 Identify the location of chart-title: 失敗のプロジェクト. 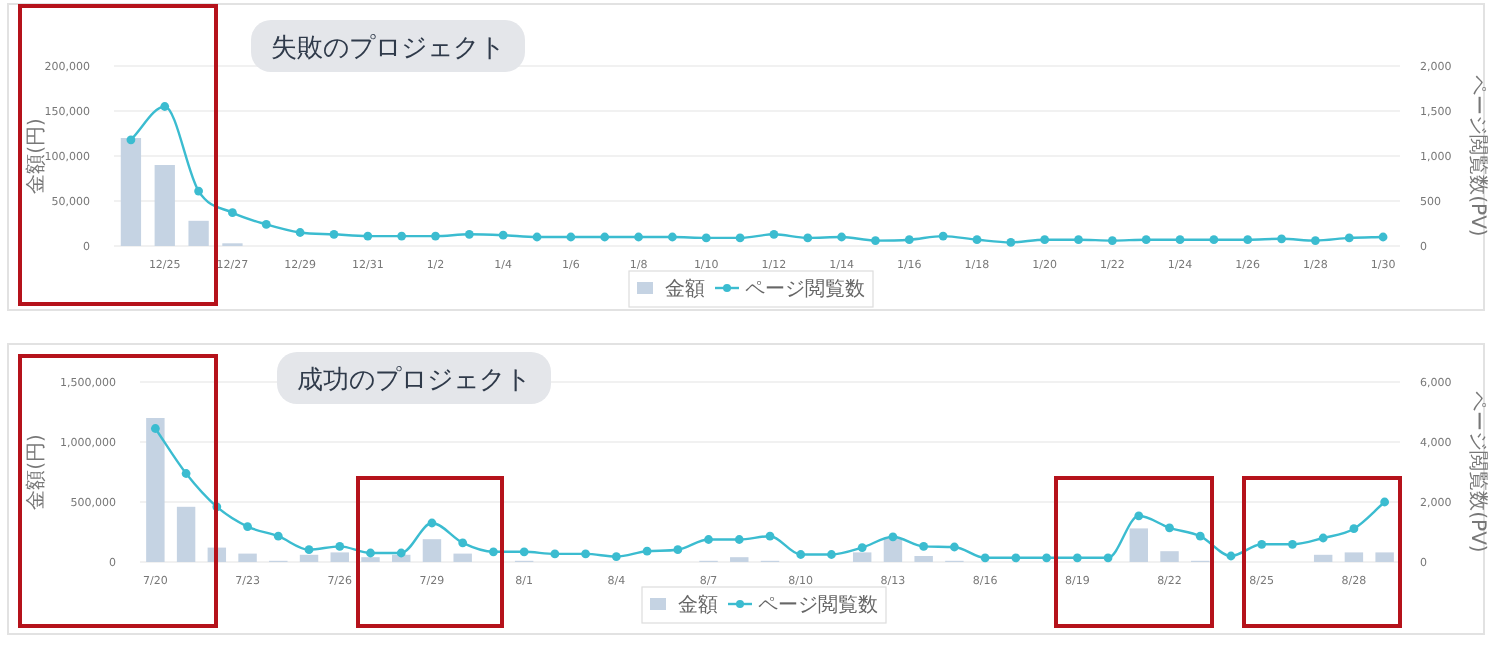
(388, 49).